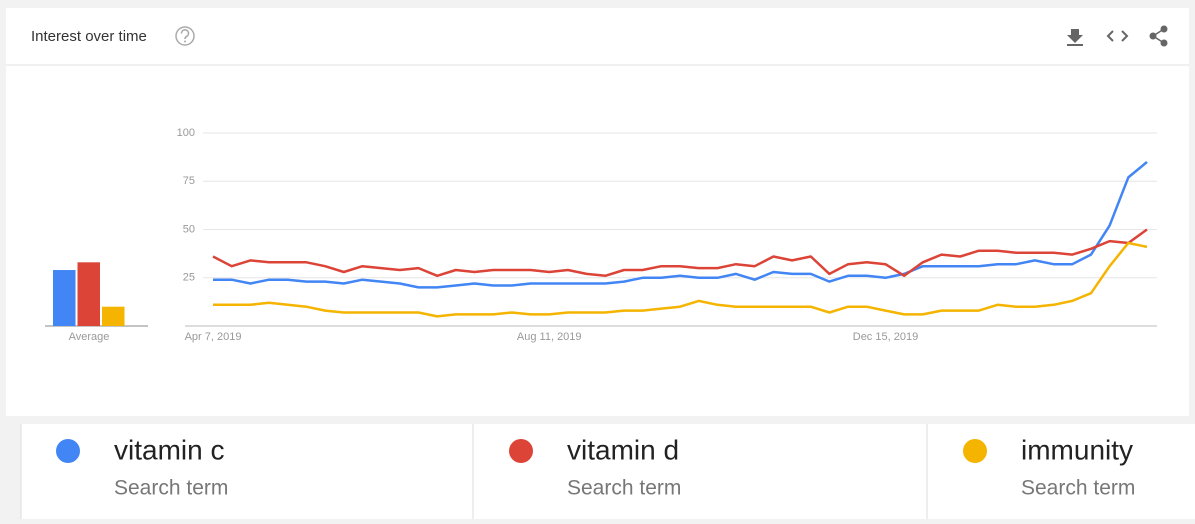 The image size is (1195, 524). What do you see at coordinates (186, 133) in the screenshot?
I see `y-tick-label: 100` at bounding box center [186, 133].